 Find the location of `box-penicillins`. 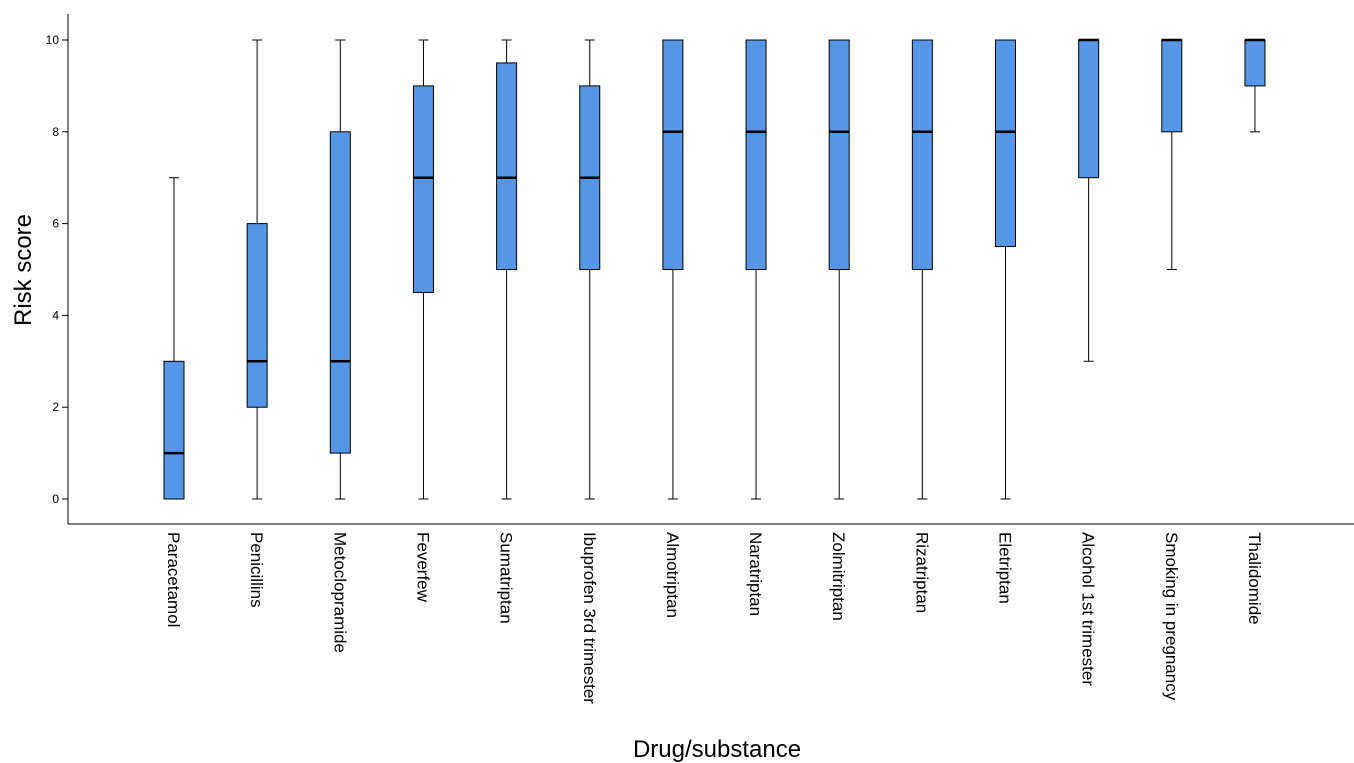

box-penicillins is located at coordinates (257, 269).